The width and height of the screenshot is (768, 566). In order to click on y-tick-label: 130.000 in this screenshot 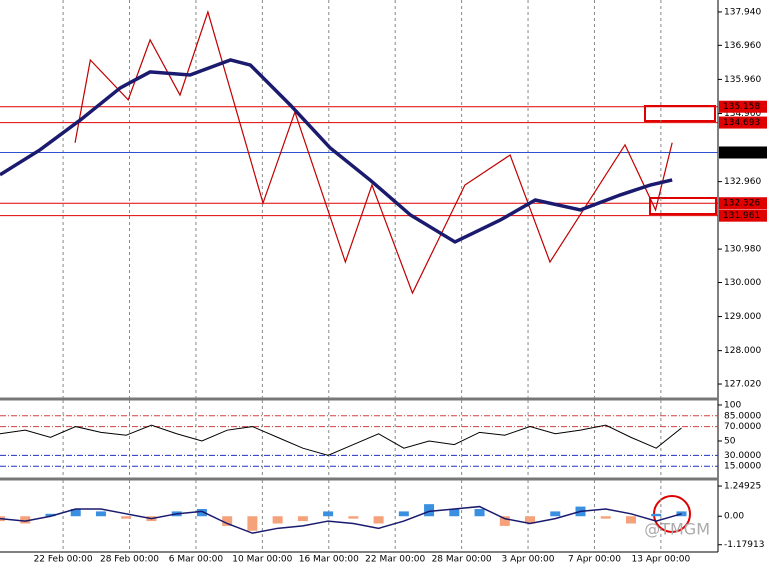, I will do `click(742, 283)`.